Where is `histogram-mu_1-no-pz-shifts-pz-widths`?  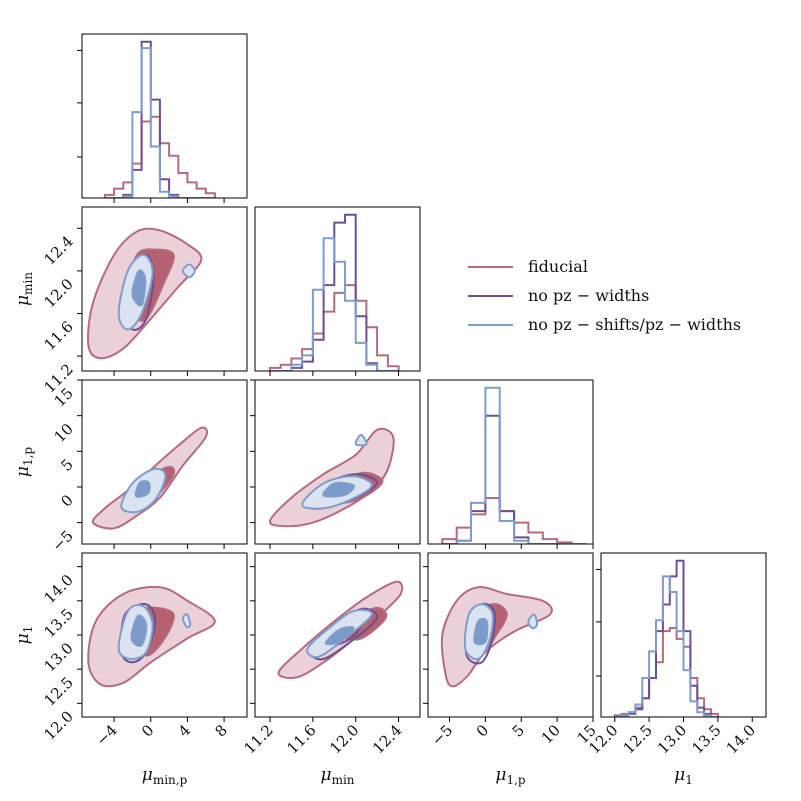 histogram-mu_1-no-pz-shifts-pz-widths is located at coordinates (666, 646).